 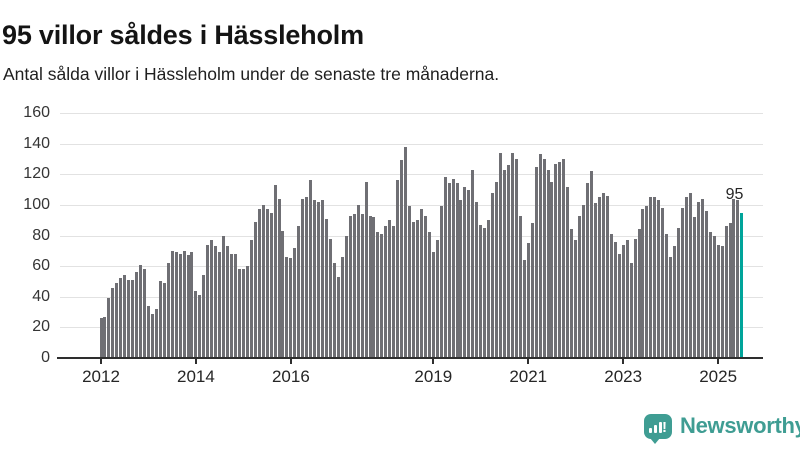 What do you see at coordinates (183, 35) in the screenshot?
I see `page-title: 95 villor såldes i Hässleholm` at bounding box center [183, 35].